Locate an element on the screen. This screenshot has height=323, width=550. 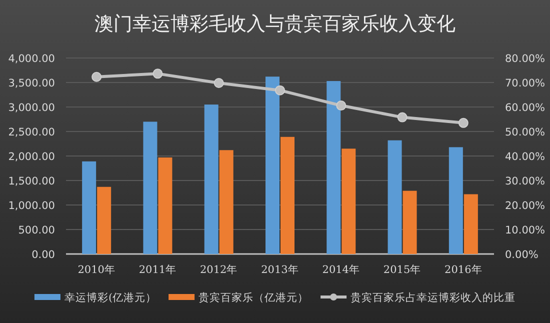
legend-label: 贵宾百家乐（亿港元） is located at coordinates (253, 297).